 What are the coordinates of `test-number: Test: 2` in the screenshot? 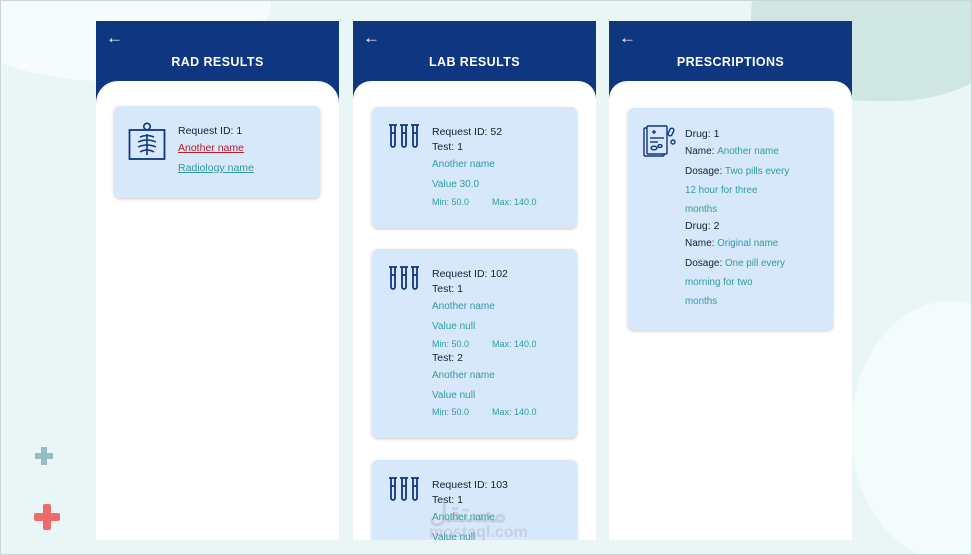 It's located at (447, 358).